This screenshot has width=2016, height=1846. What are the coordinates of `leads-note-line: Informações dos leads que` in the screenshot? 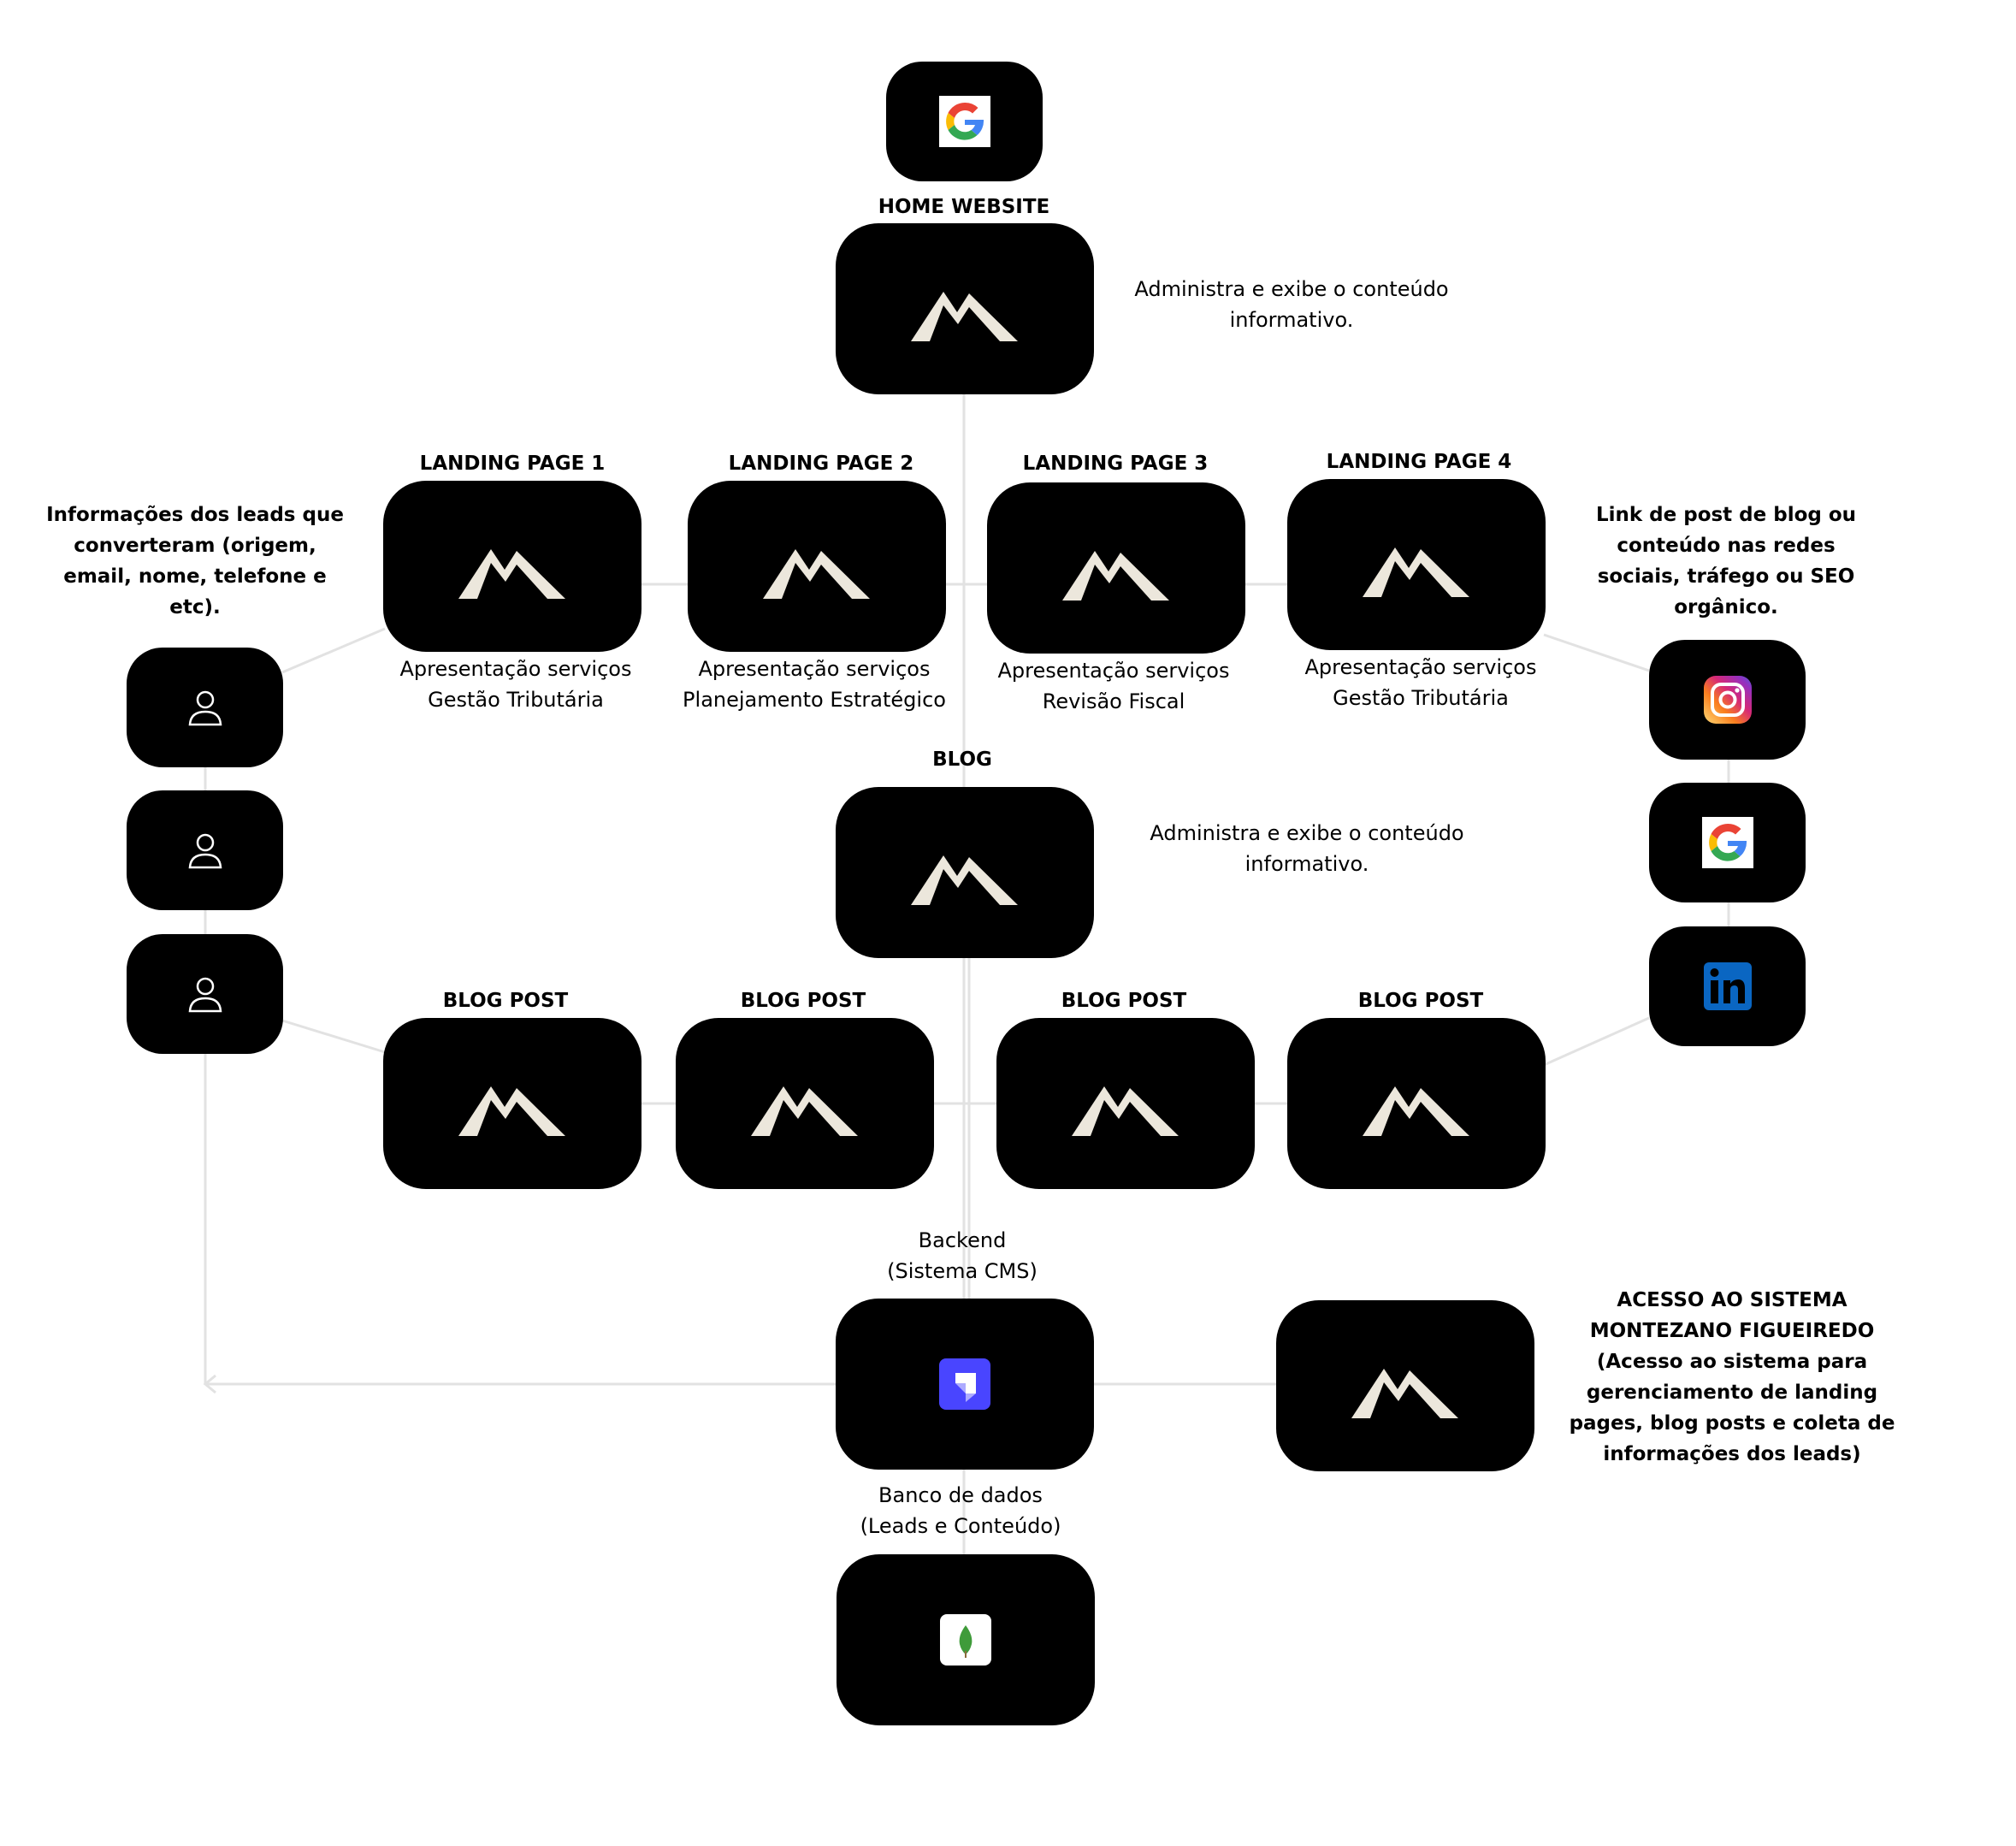 It's located at (195, 515).